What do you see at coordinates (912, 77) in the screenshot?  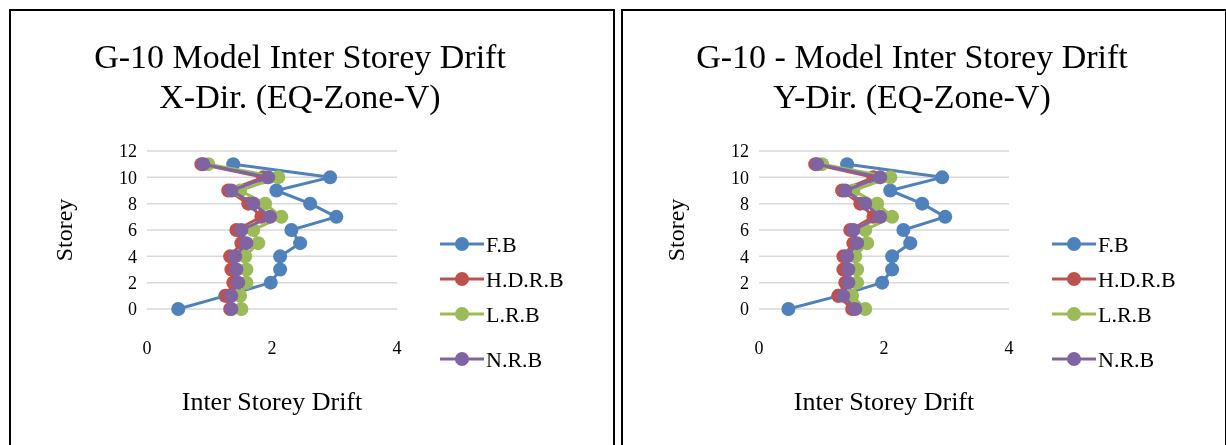 I see `chart-title: G-10 - Model Inter Storey Drift Y-Dir. (EQ-Zone-V)` at bounding box center [912, 77].